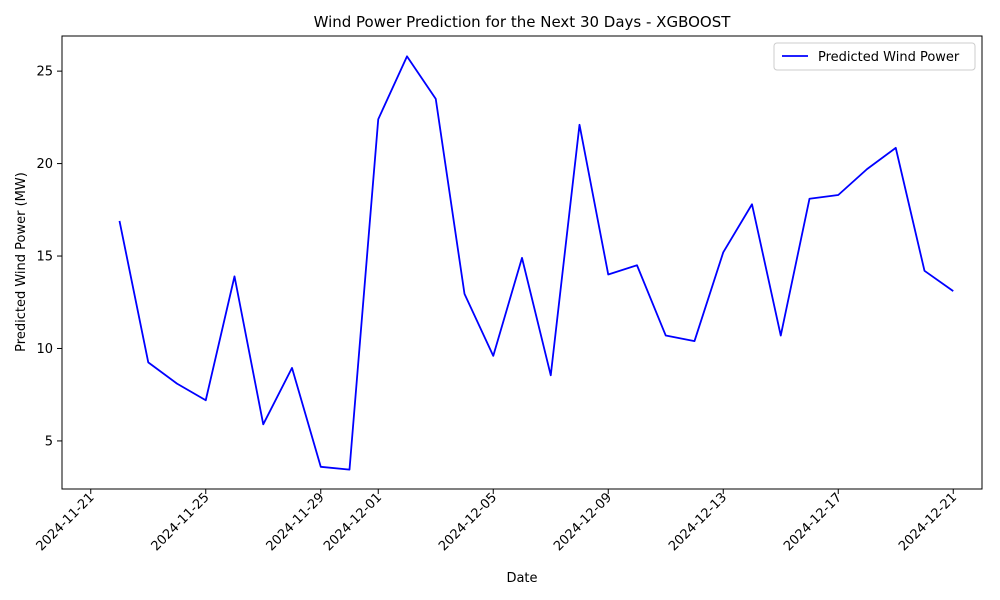 Image resolution: width=1000 pixels, height=600 pixels. Describe the element at coordinates (468, 522) in the screenshot. I see `x-tick-label: 2024-12-05` at that location.